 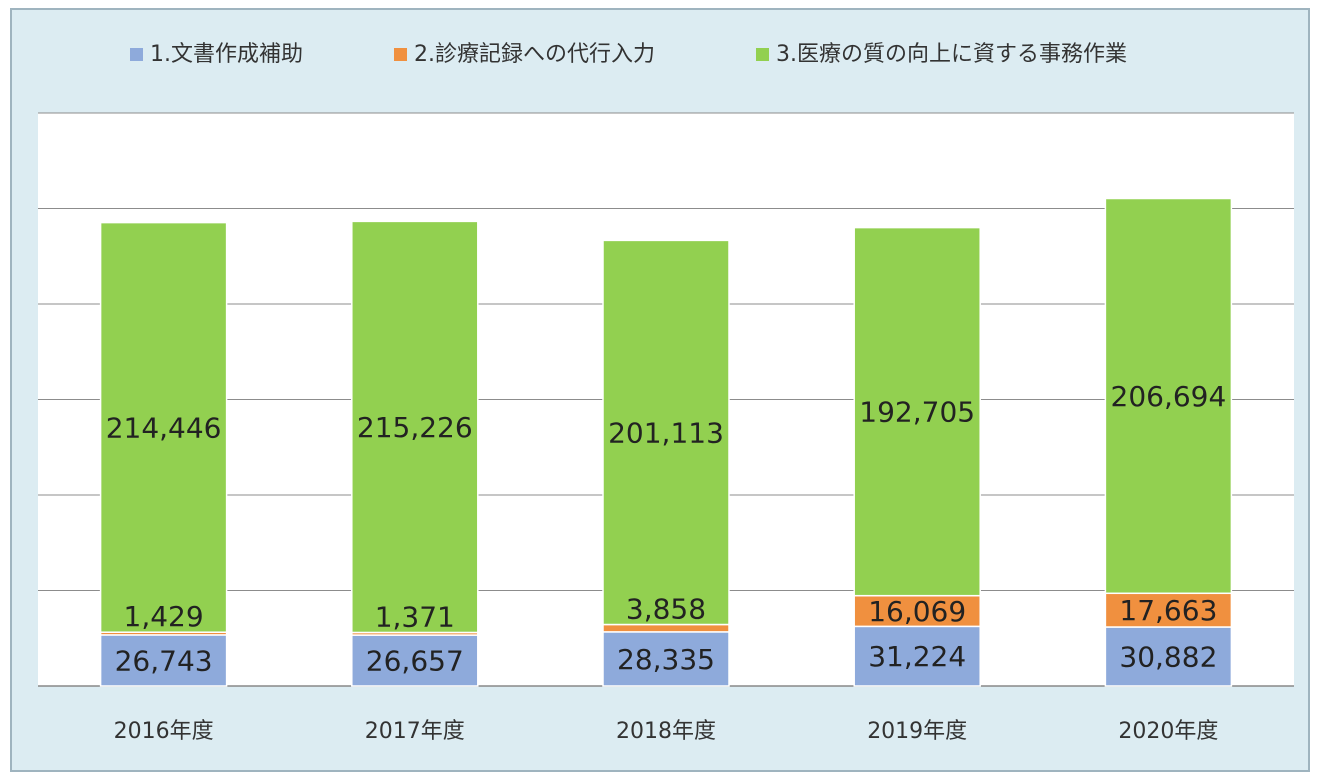 What do you see at coordinates (415, 616) in the screenshot?
I see `data-label: 1,371` at bounding box center [415, 616].